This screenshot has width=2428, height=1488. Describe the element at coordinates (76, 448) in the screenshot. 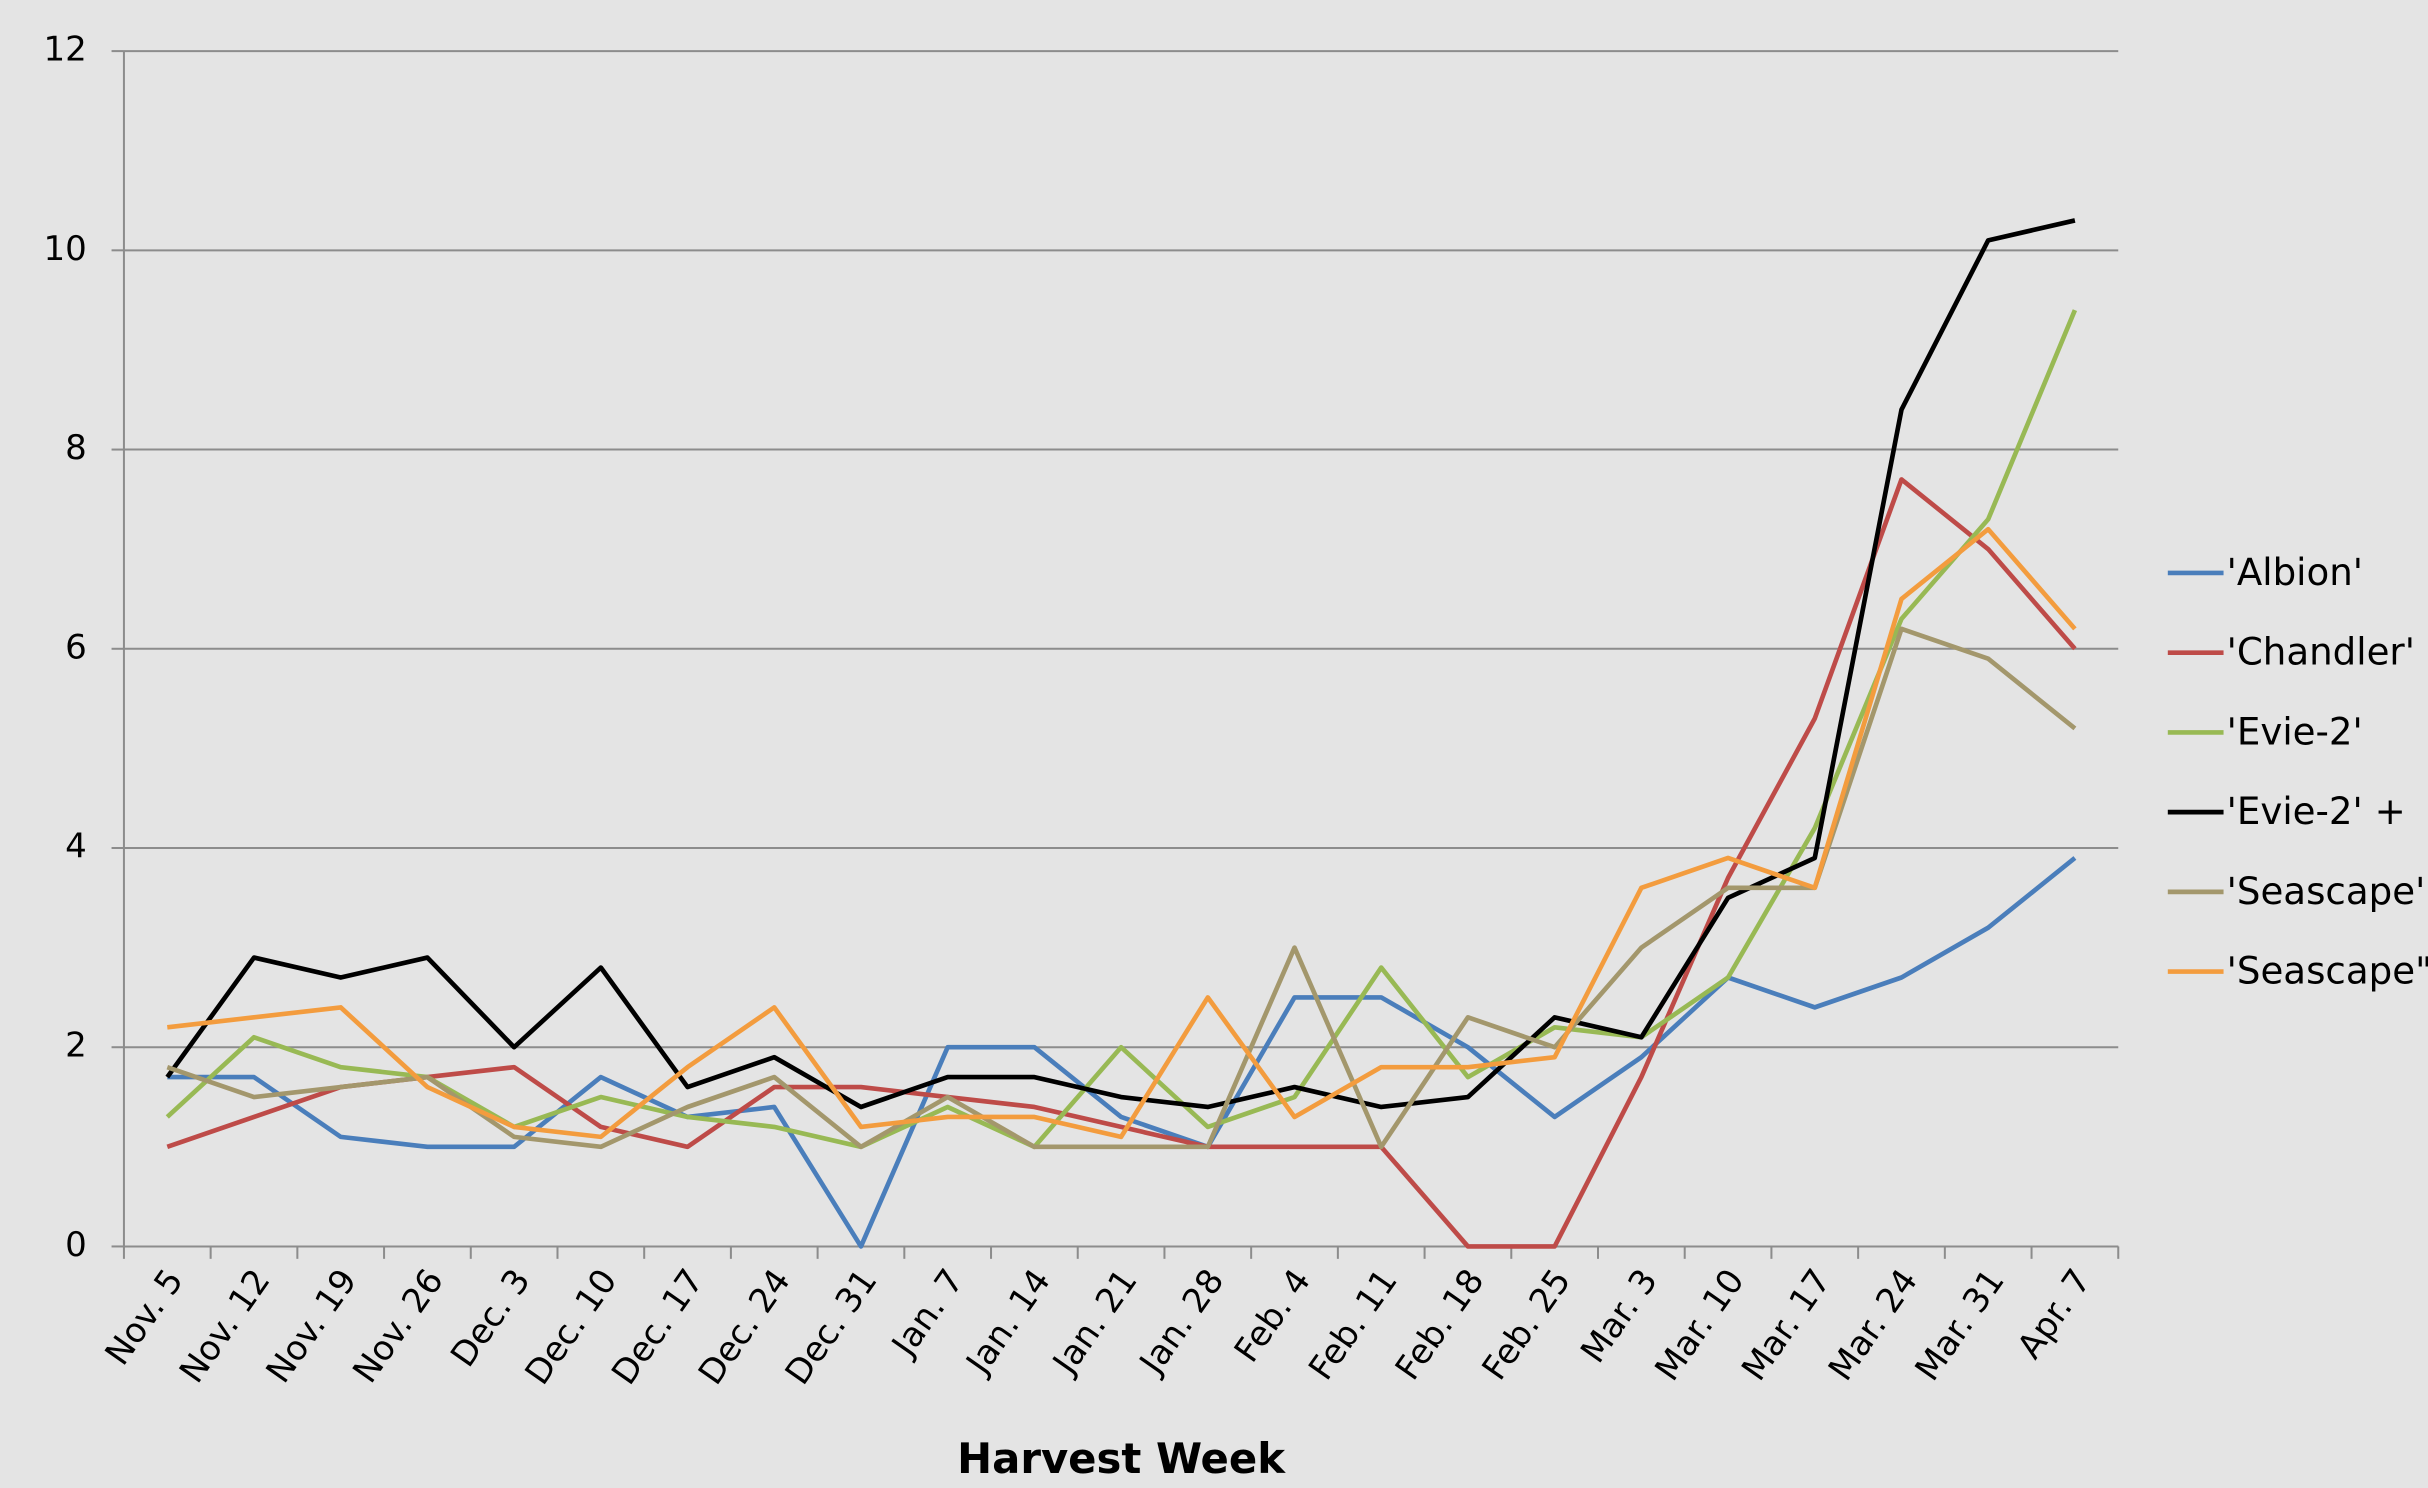

I see `y-tick-label: 8` at that location.